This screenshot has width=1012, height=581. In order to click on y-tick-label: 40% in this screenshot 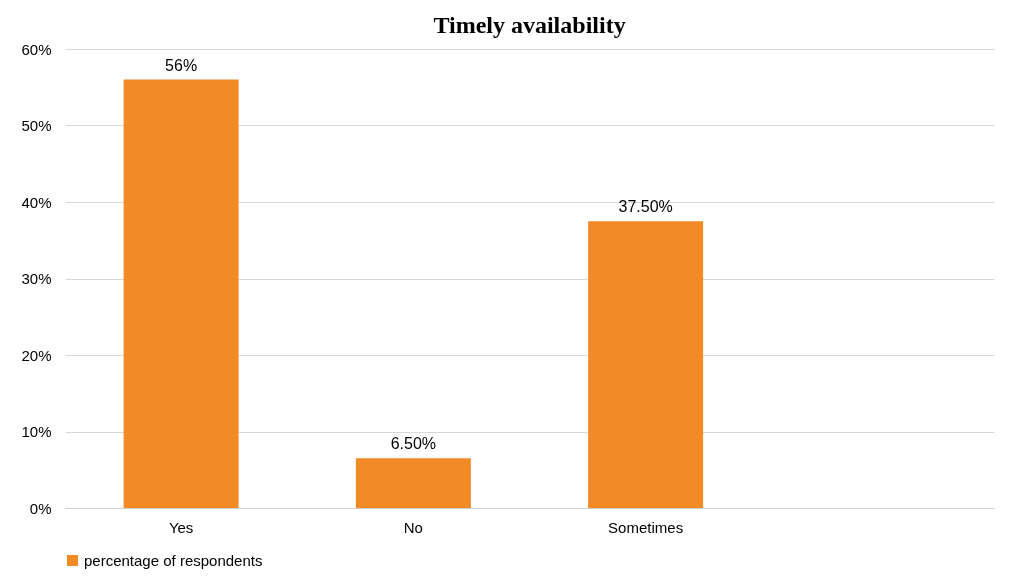, I will do `click(36, 202)`.